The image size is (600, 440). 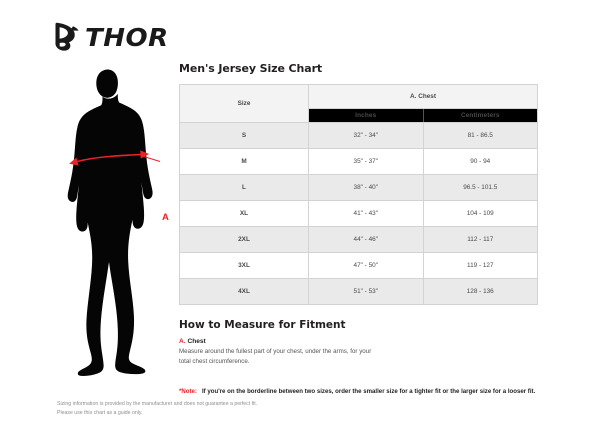 I want to click on table-row: XL 41" - 43" 104 - 109, so click(x=358, y=213).